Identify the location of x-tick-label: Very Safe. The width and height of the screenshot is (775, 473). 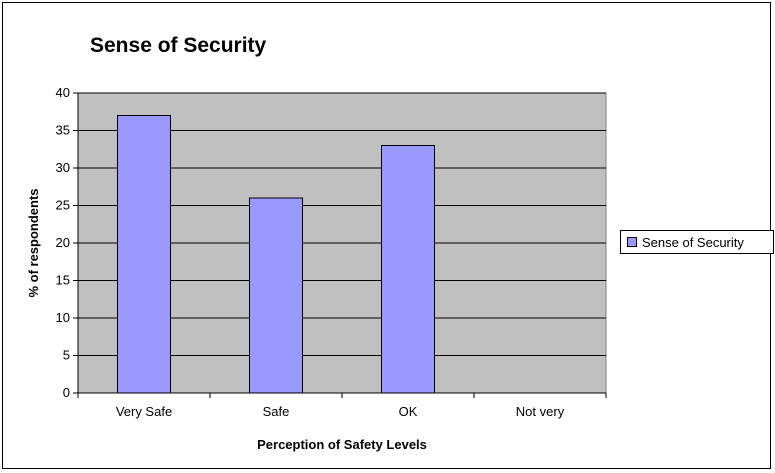
(144, 411).